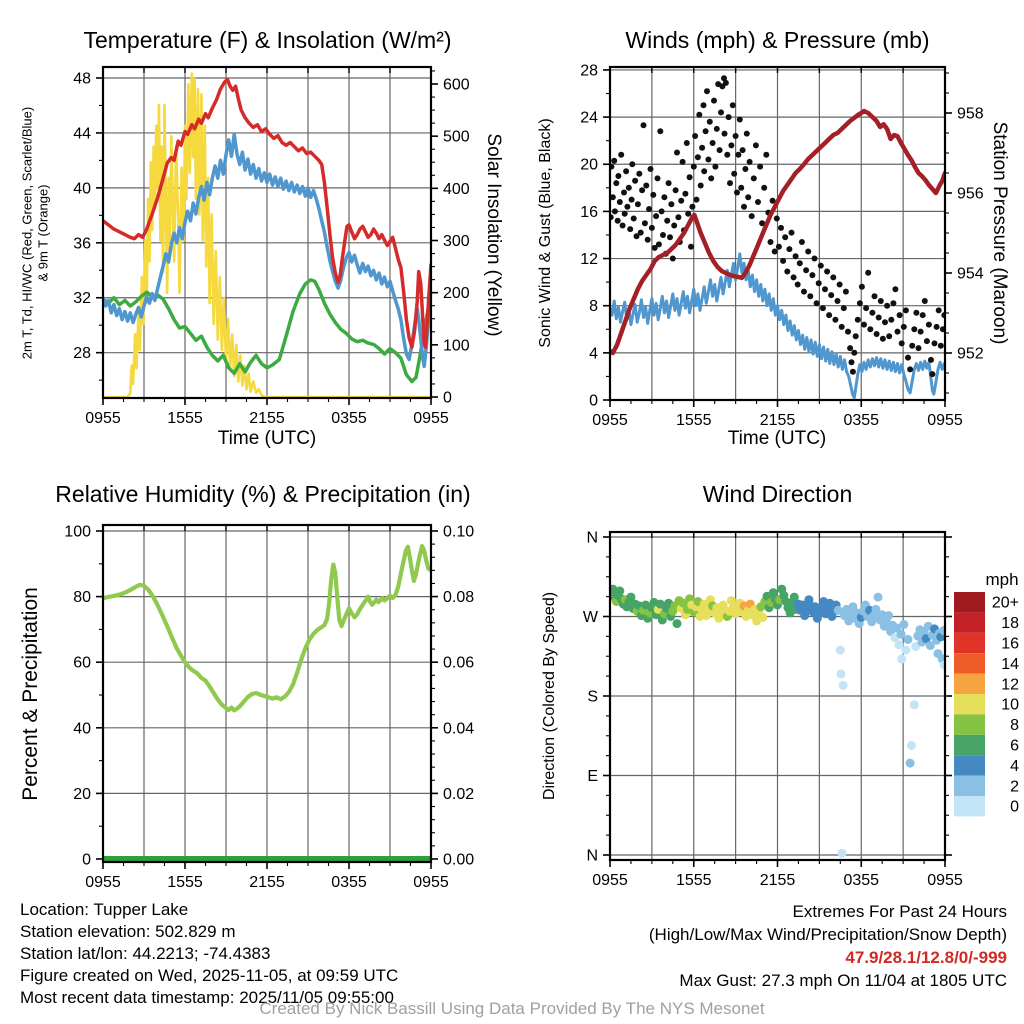  Describe the element at coordinates (591, 617) in the screenshot. I see `svg-text: W` at that location.